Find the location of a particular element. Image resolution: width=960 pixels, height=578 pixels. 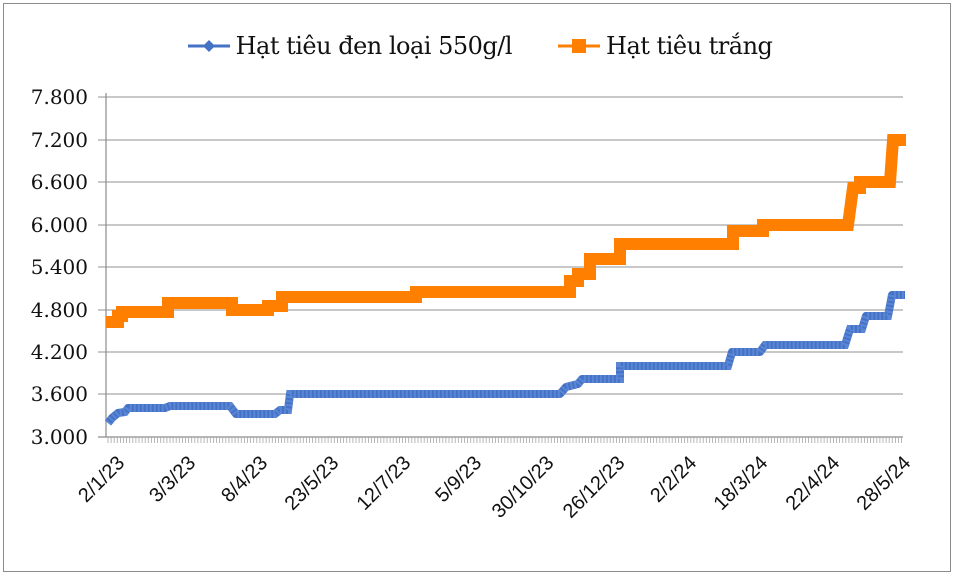

y-tick-label: 5.400 is located at coordinates (59, 267).